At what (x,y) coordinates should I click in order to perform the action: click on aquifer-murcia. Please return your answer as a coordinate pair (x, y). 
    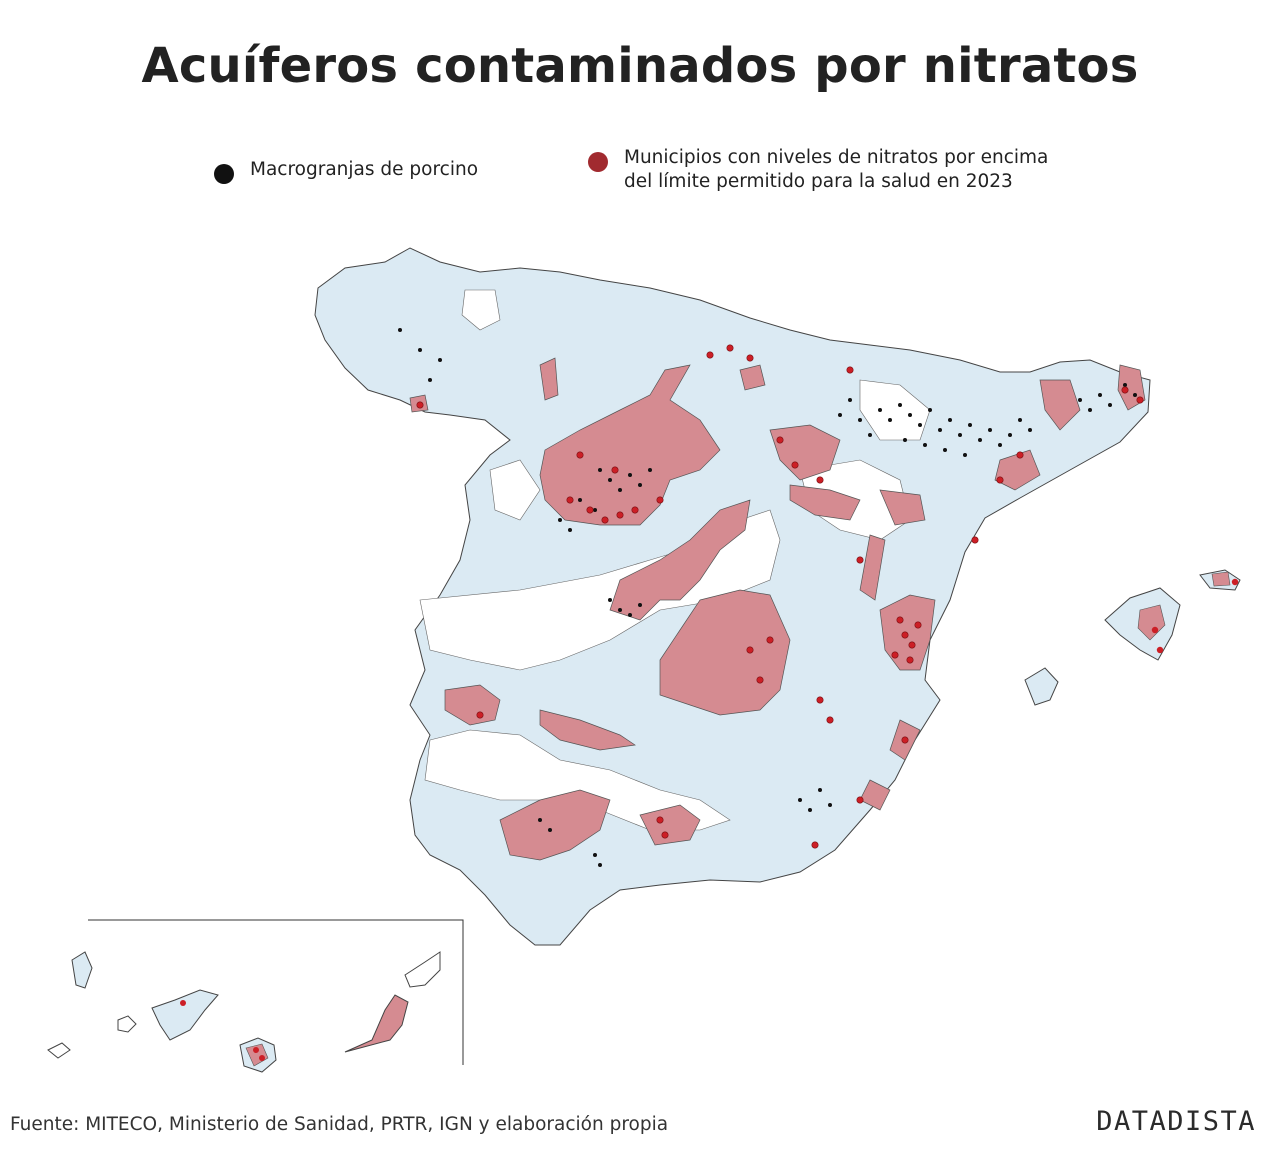
    Looking at the image, I should click on (875, 795).